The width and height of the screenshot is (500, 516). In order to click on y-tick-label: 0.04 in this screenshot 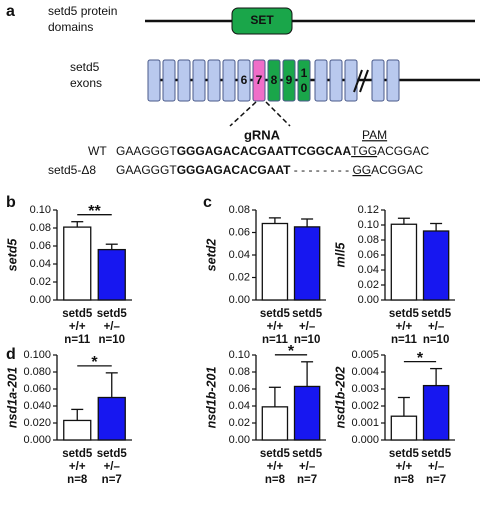, I will do `click(40, 264)`.